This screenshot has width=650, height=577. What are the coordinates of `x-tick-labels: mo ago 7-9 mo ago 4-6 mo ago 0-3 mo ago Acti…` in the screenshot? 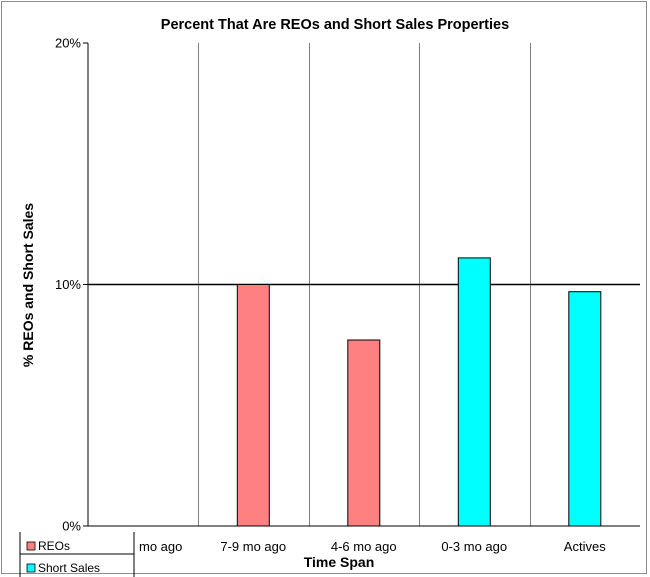 It's located at (372, 546).